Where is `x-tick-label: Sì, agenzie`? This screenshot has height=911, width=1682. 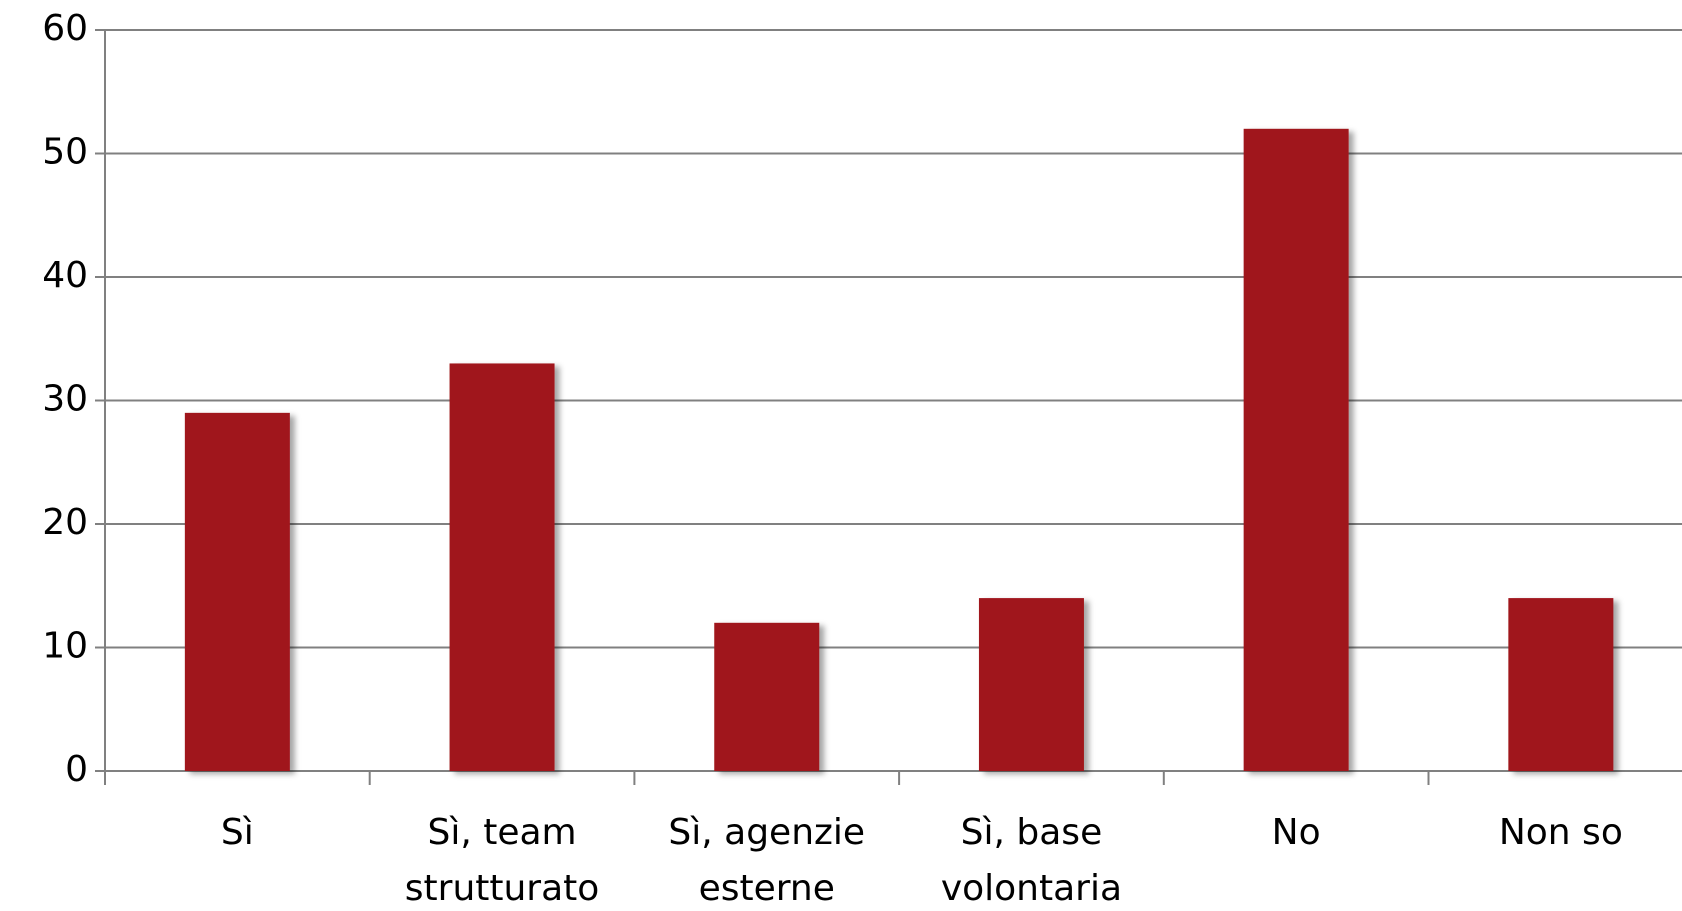
x-tick-label: Sì, agenzie is located at coordinates (766, 832).